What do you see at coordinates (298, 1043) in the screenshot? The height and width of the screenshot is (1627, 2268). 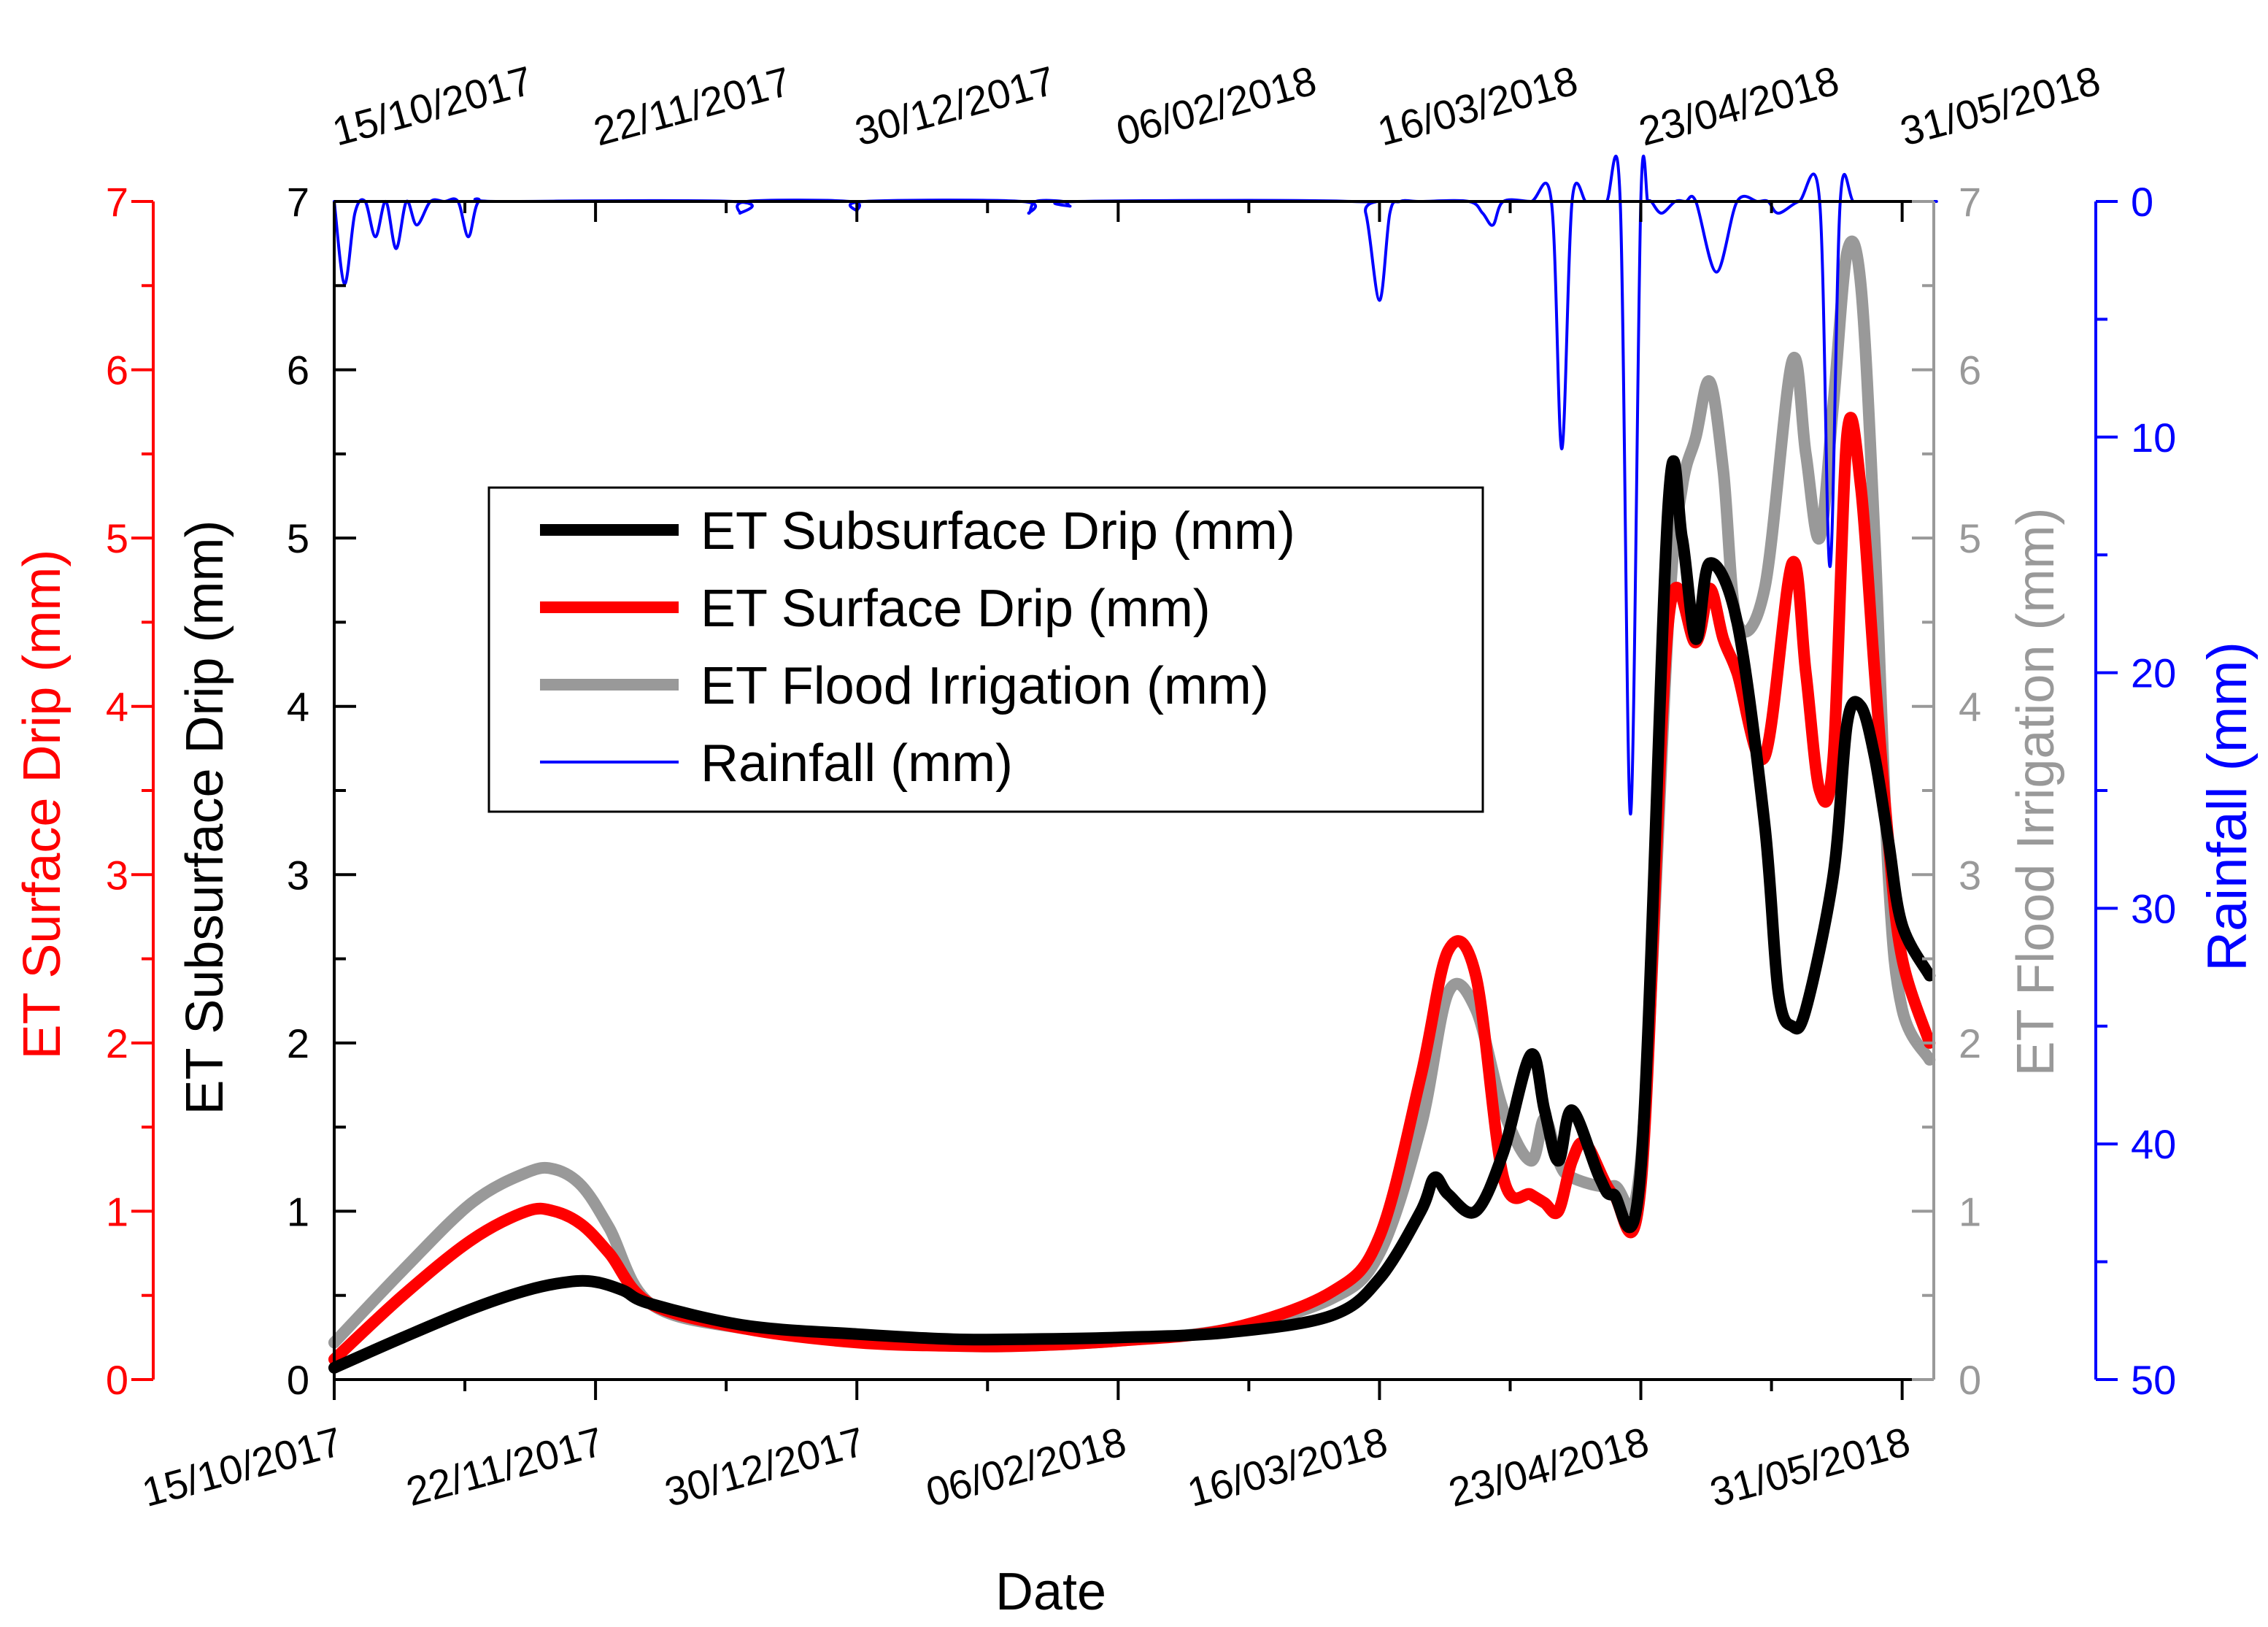 I see `subsurface_drip-tick-label: 2` at bounding box center [298, 1043].